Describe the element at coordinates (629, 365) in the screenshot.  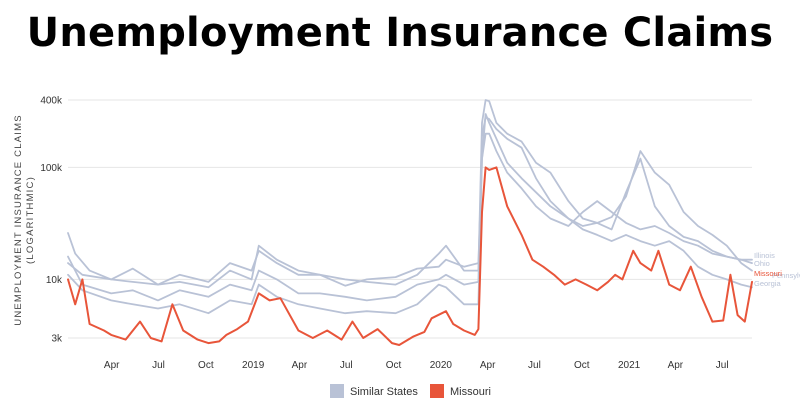
I see `x-tick-label: 2021` at that location.